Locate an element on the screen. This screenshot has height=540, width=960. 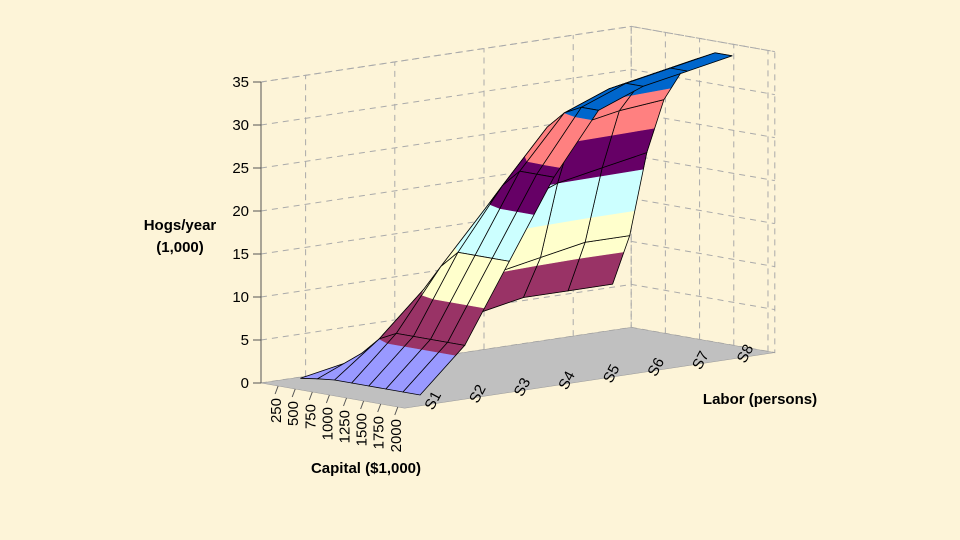
z-axis-label-line2: (1,000) is located at coordinates (180, 247).